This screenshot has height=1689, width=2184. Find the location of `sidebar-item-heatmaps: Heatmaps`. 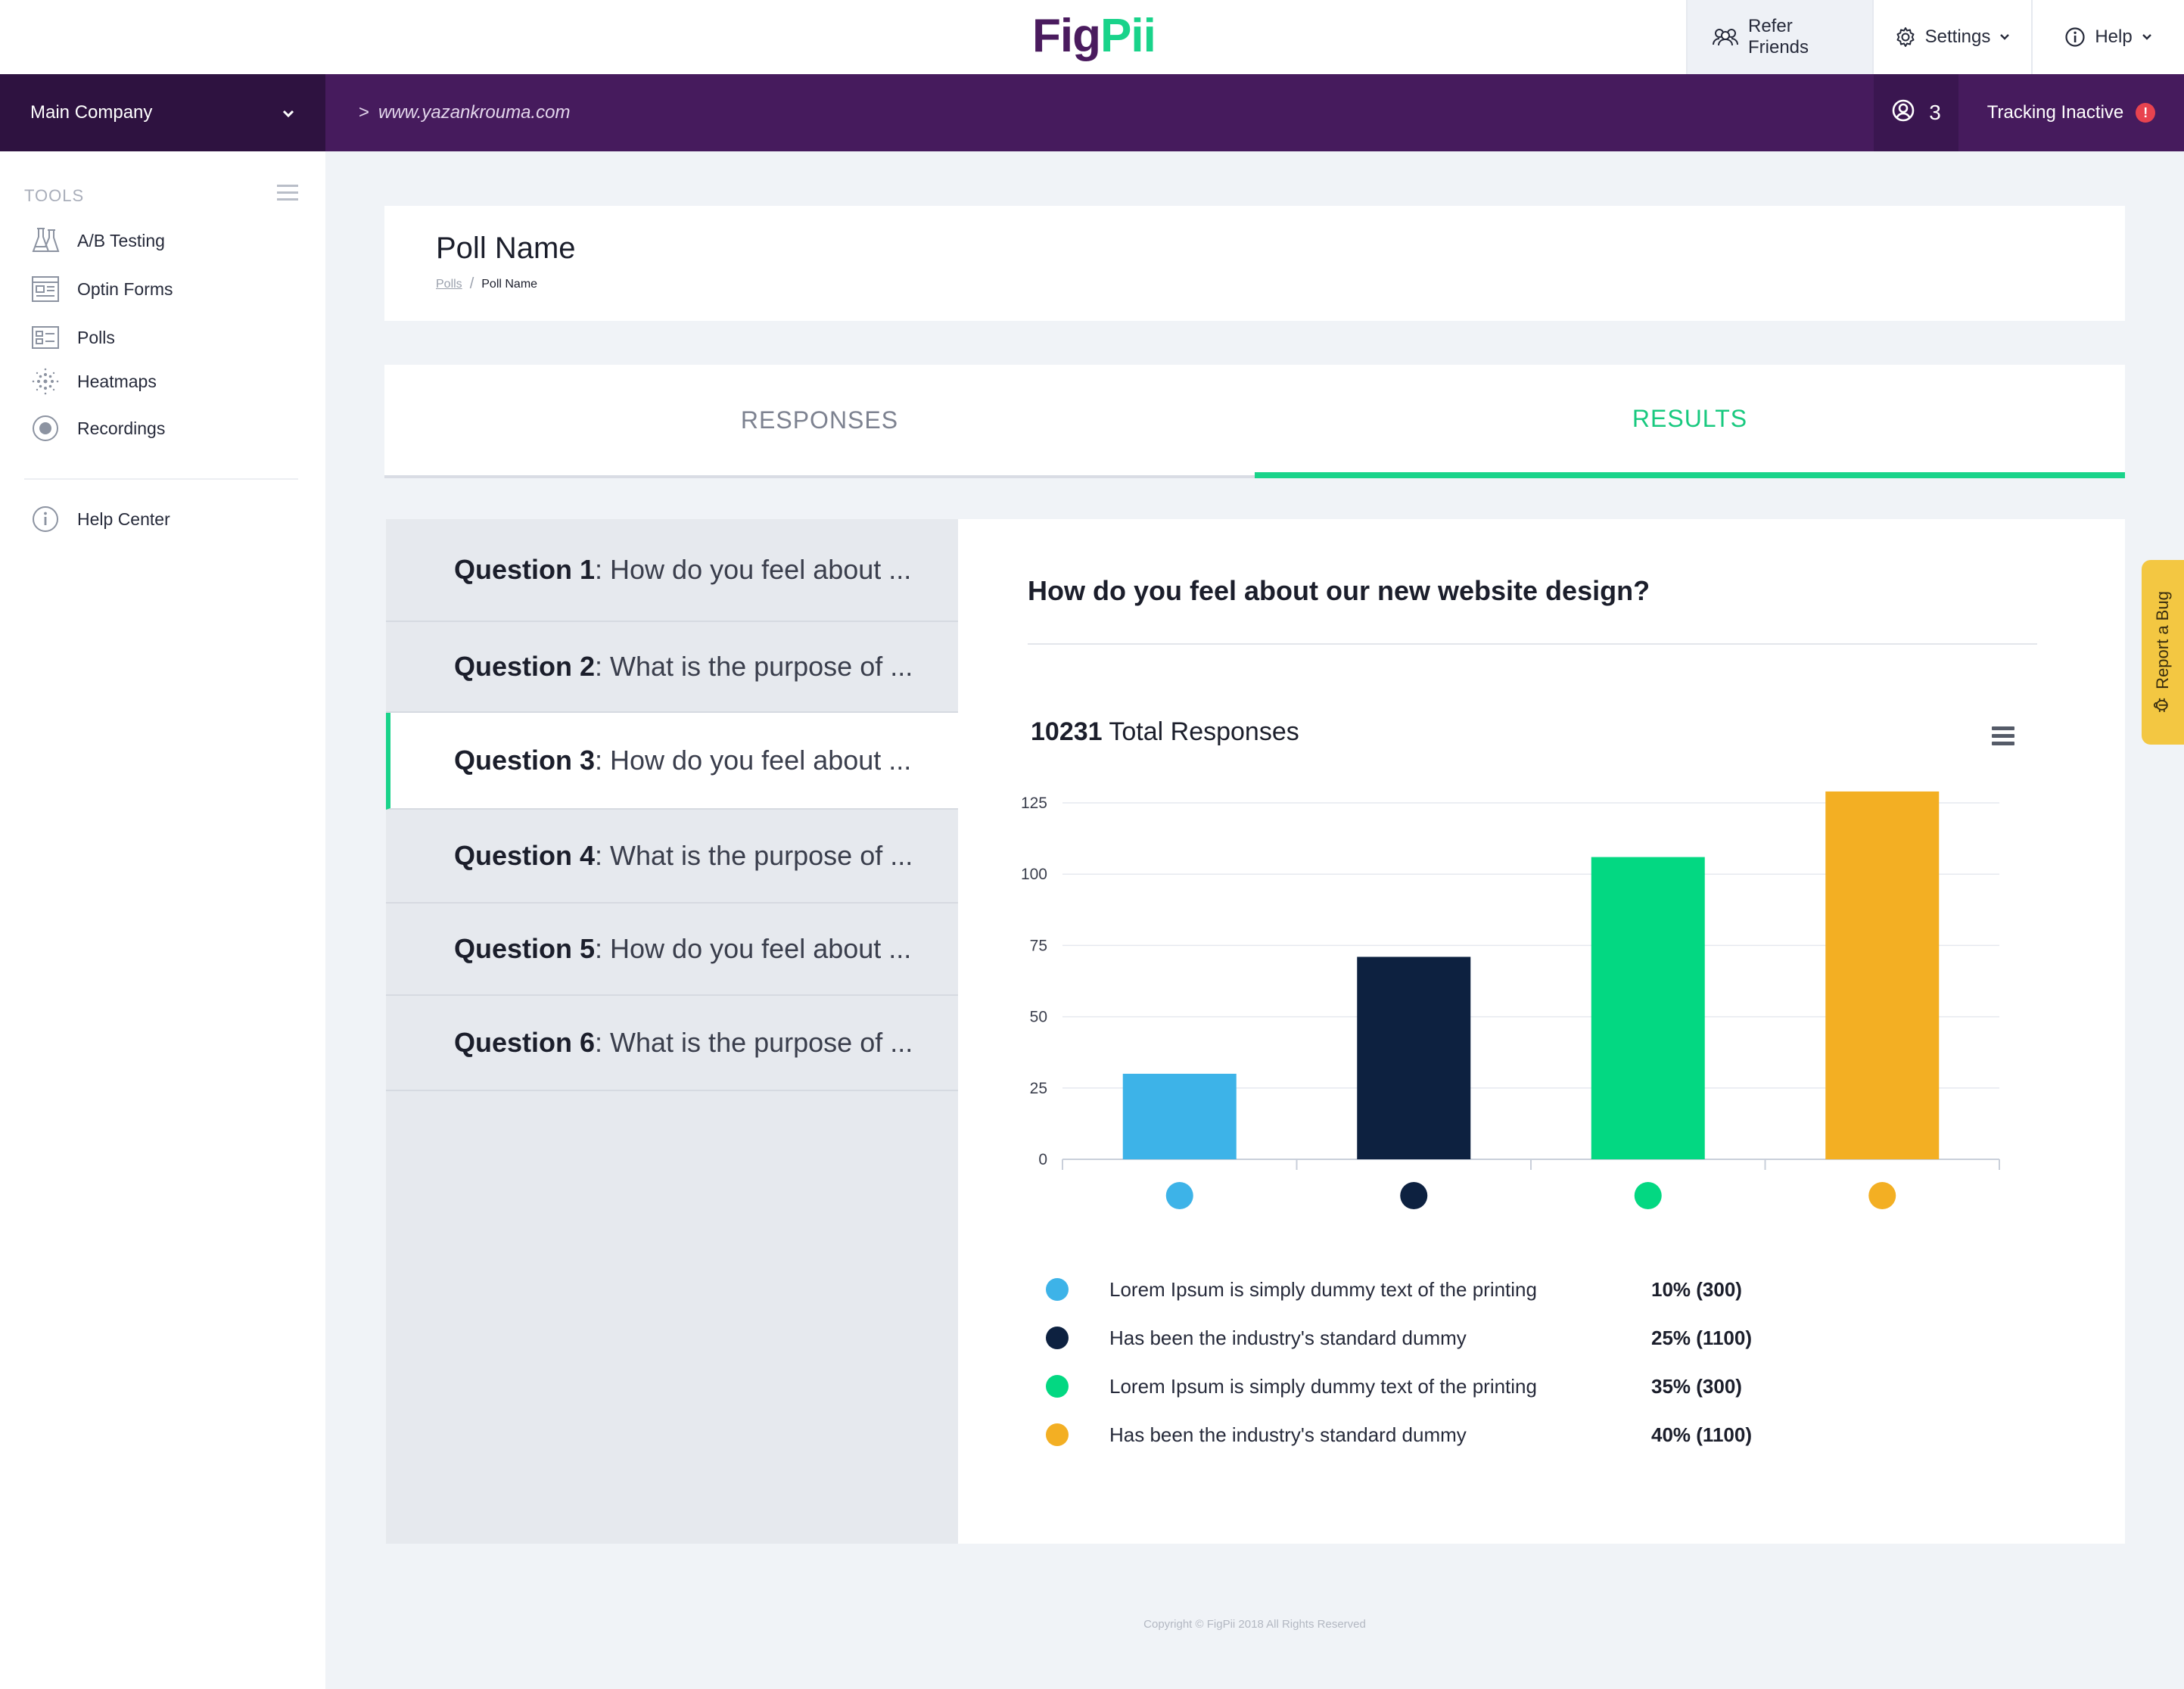

sidebar-item-heatmaps: Heatmaps is located at coordinates (93, 381).